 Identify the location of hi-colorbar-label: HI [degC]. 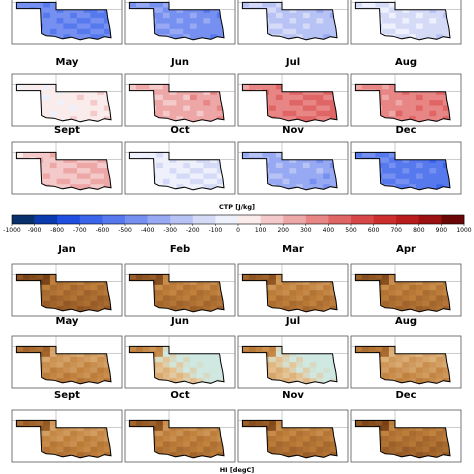
(237, 470).